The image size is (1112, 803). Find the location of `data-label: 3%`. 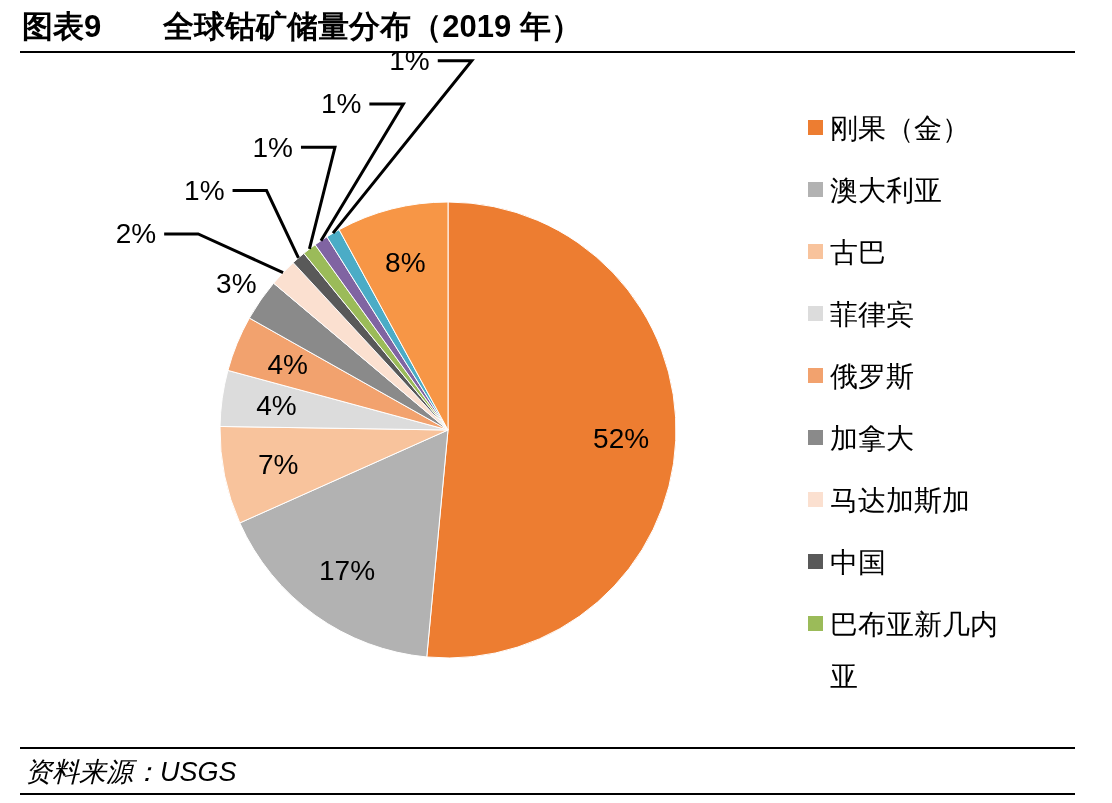

data-label: 3% is located at coordinates (236, 283).